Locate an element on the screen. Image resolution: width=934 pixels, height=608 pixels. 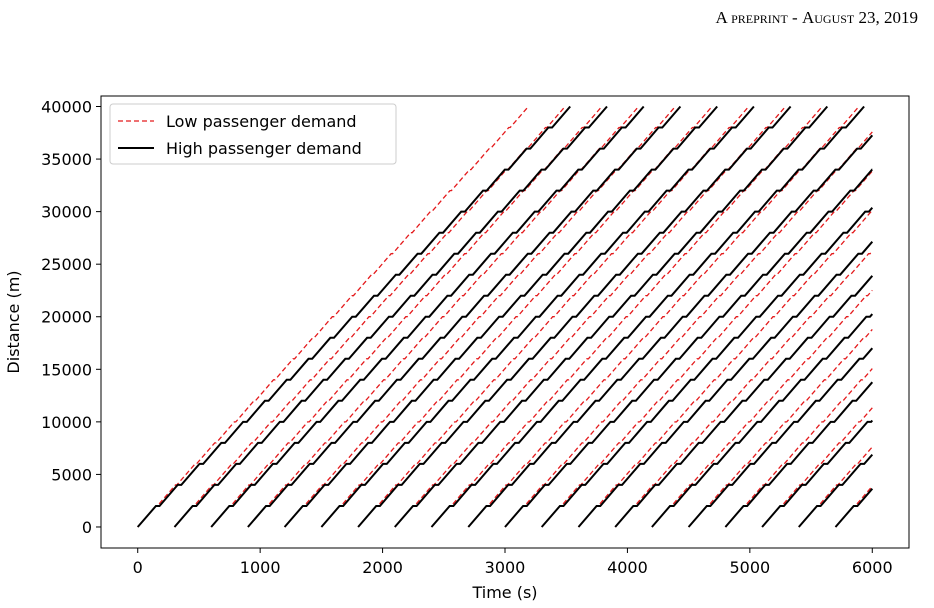
y-tick-label-2: 10000 is located at coordinates (66, 422).